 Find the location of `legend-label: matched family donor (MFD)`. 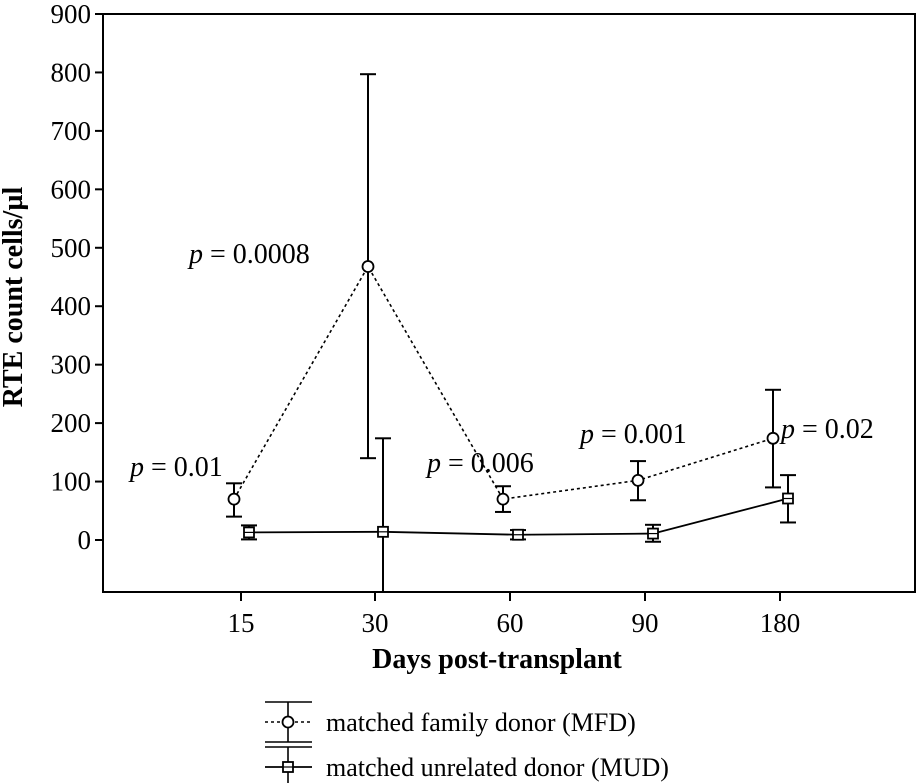

legend-label: matched family donor (MFD) is located at coordinates (481, 722).